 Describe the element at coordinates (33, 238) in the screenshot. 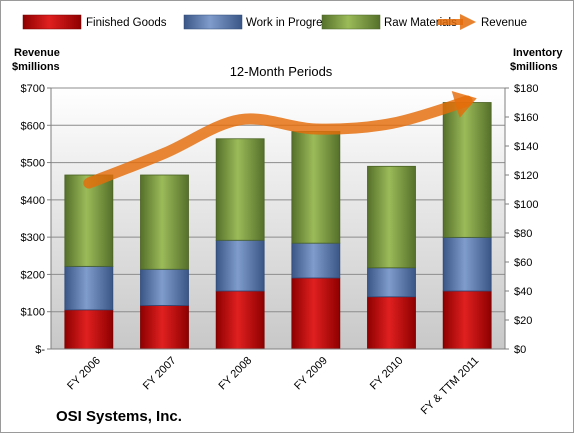

I see `left-tick-label: $300` at that location.